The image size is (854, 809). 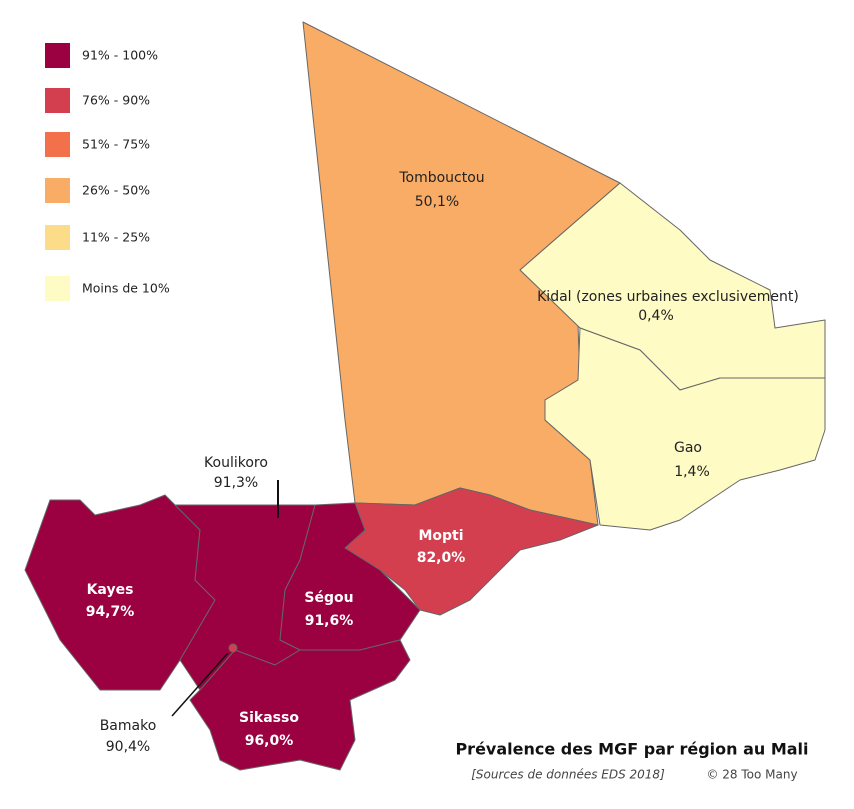 I want to click on legend-label: 76% - 90%, so click(x=116, y=100).